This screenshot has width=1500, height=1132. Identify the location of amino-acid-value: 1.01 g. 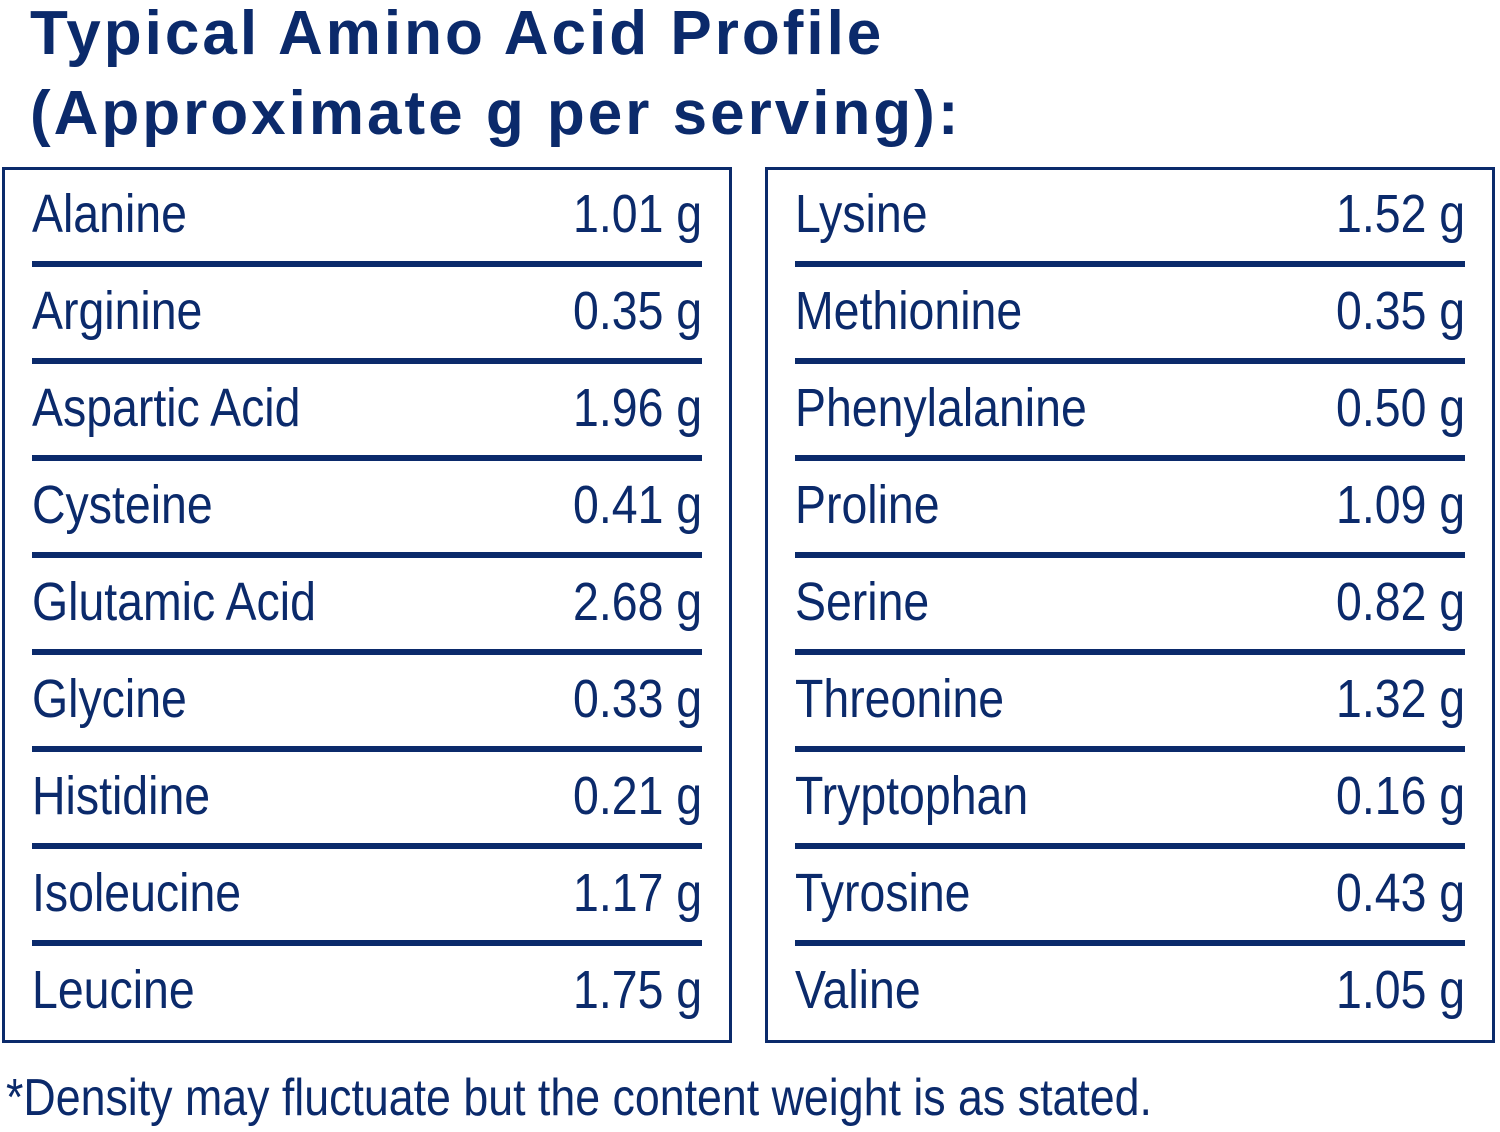
(637, 214).